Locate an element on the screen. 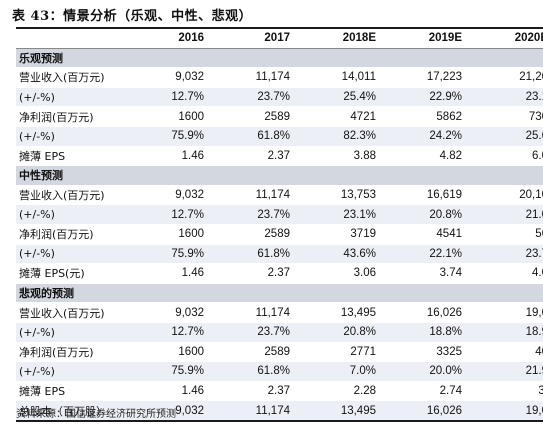  value-cell: 3.74 is located at coordinates (450, 273).